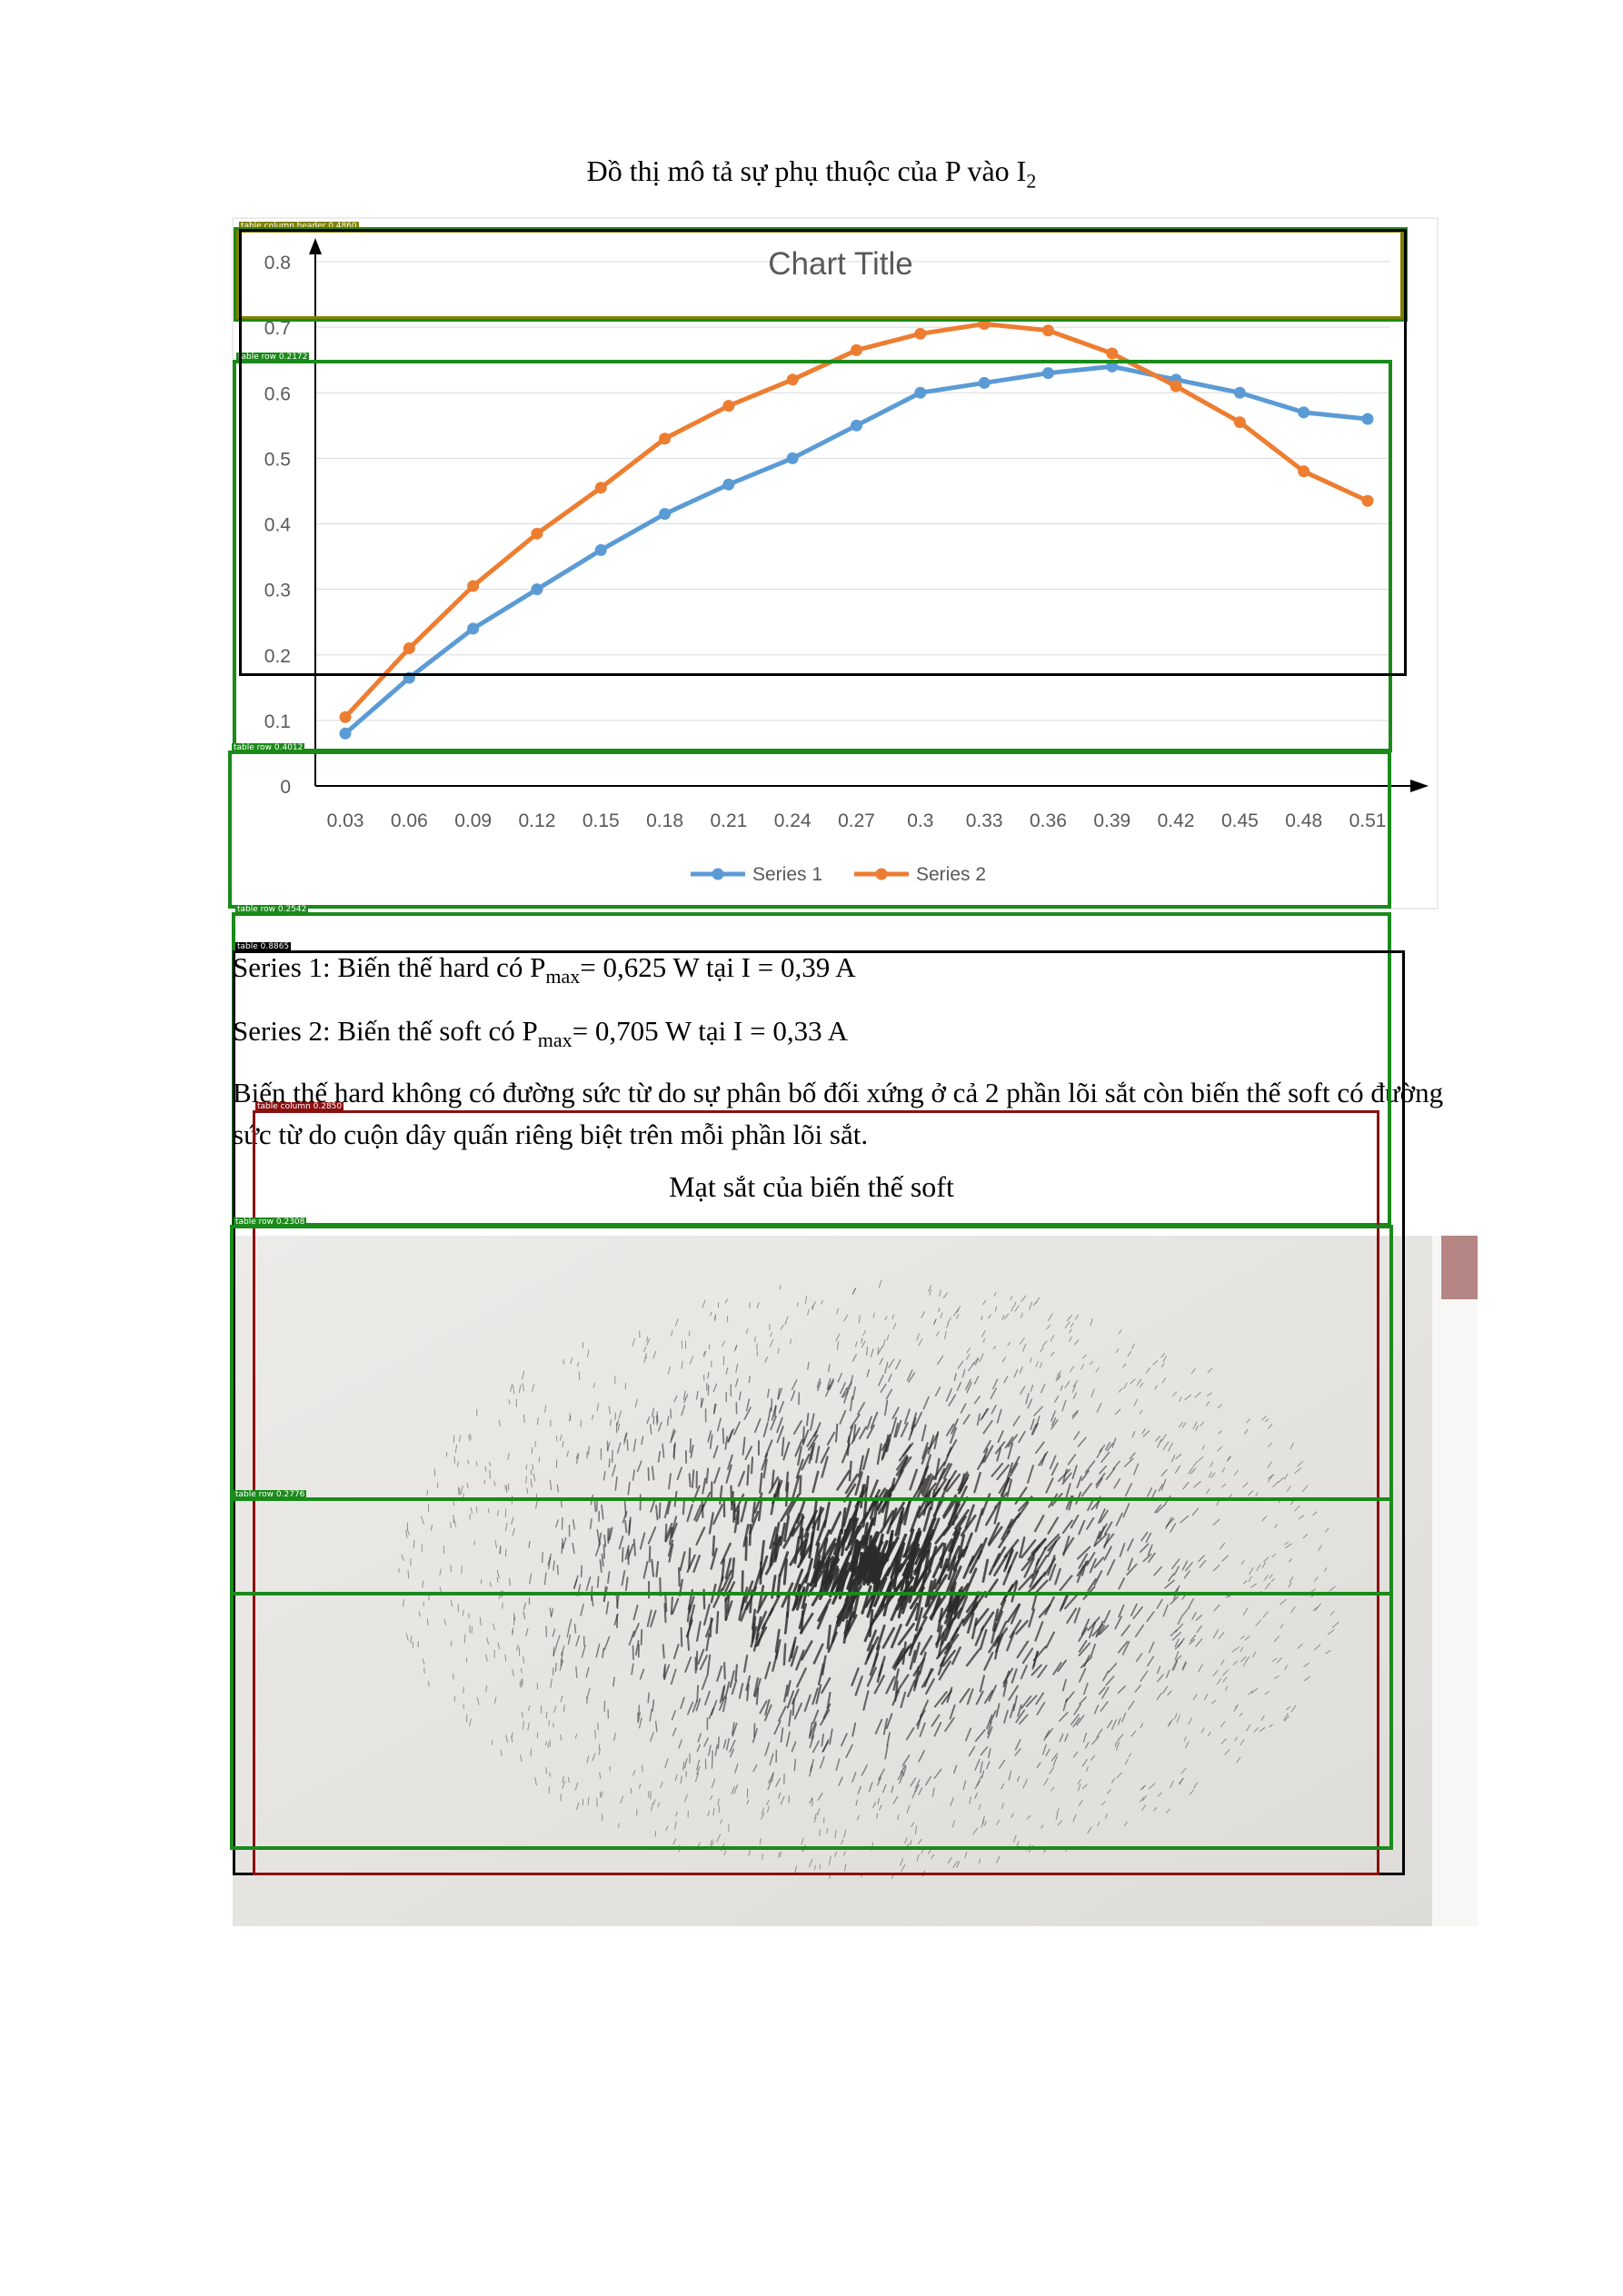  What do you see at coordinates (787, 874) in the screenshot?
I see `legend-label: Series 1` at bounding box center [787, 874].